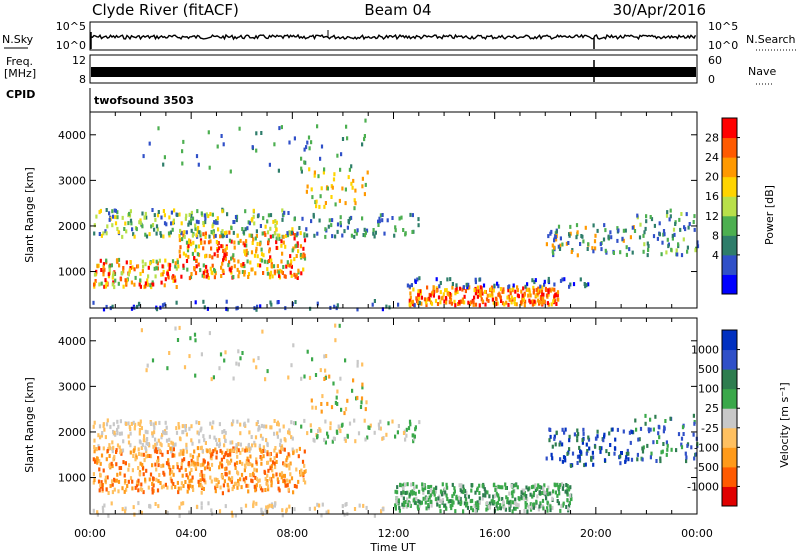 The height and width of the screenshot is (558, 800). I want to click on velocity-cbar-label: Velocity [m s⁻¹], so click(784, 424).